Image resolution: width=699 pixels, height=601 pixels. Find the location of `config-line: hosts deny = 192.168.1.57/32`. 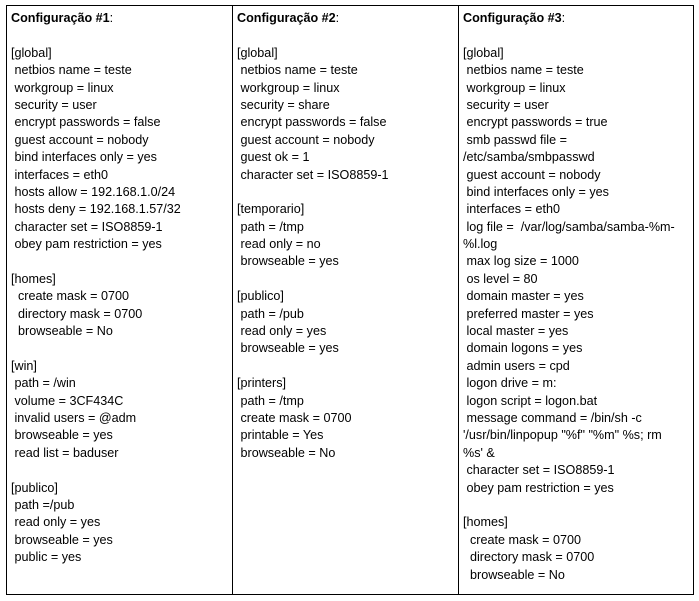

config-line: hosts deny = 192.168.1.57/32 is located at coordinates (96, 209).